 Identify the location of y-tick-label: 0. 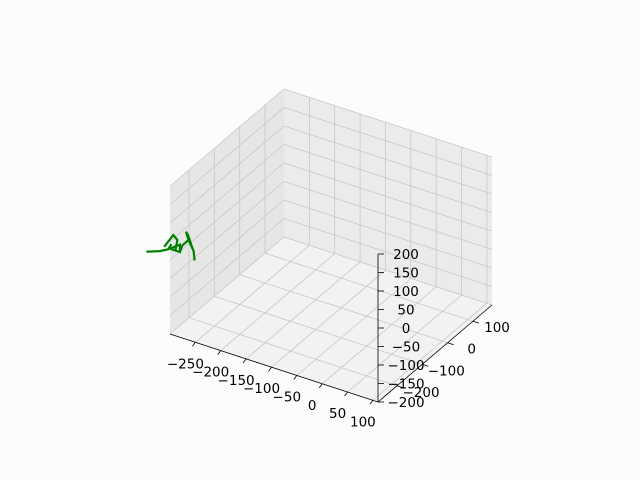
(471, 350).